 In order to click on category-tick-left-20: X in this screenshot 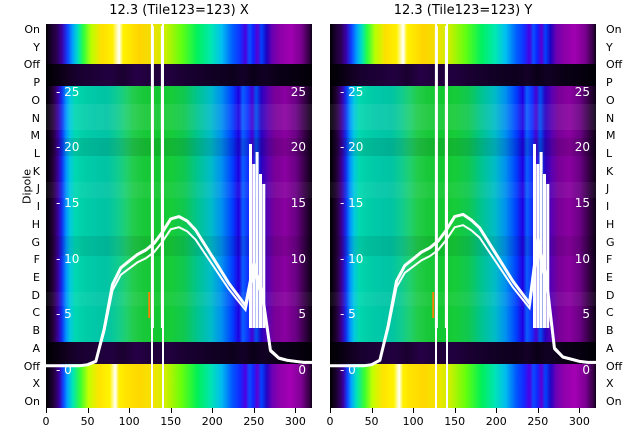, I will do `click(36, 384)`.